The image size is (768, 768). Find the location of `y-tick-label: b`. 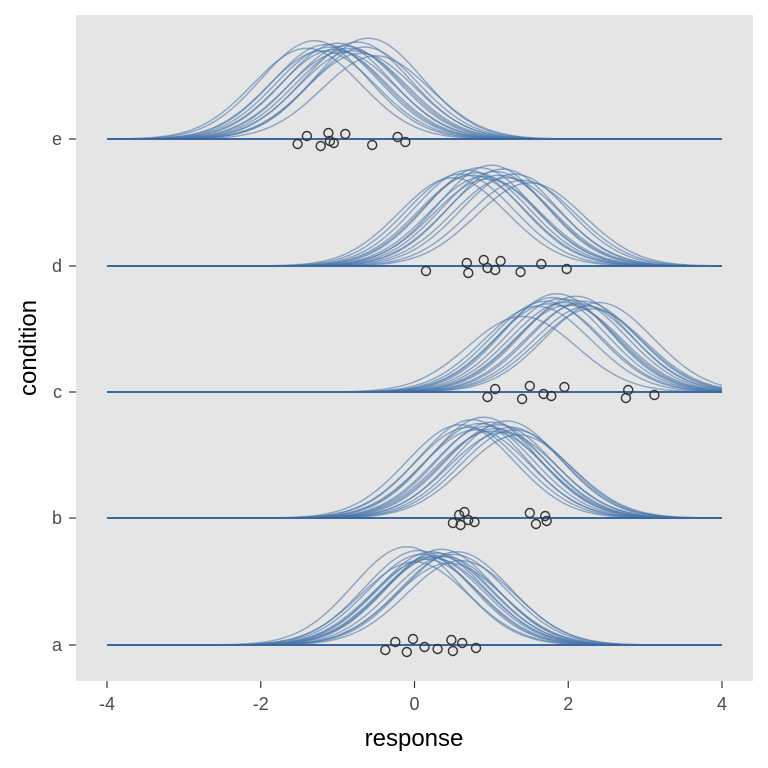

y-tick-label: b is located at coordinates (57, 518).